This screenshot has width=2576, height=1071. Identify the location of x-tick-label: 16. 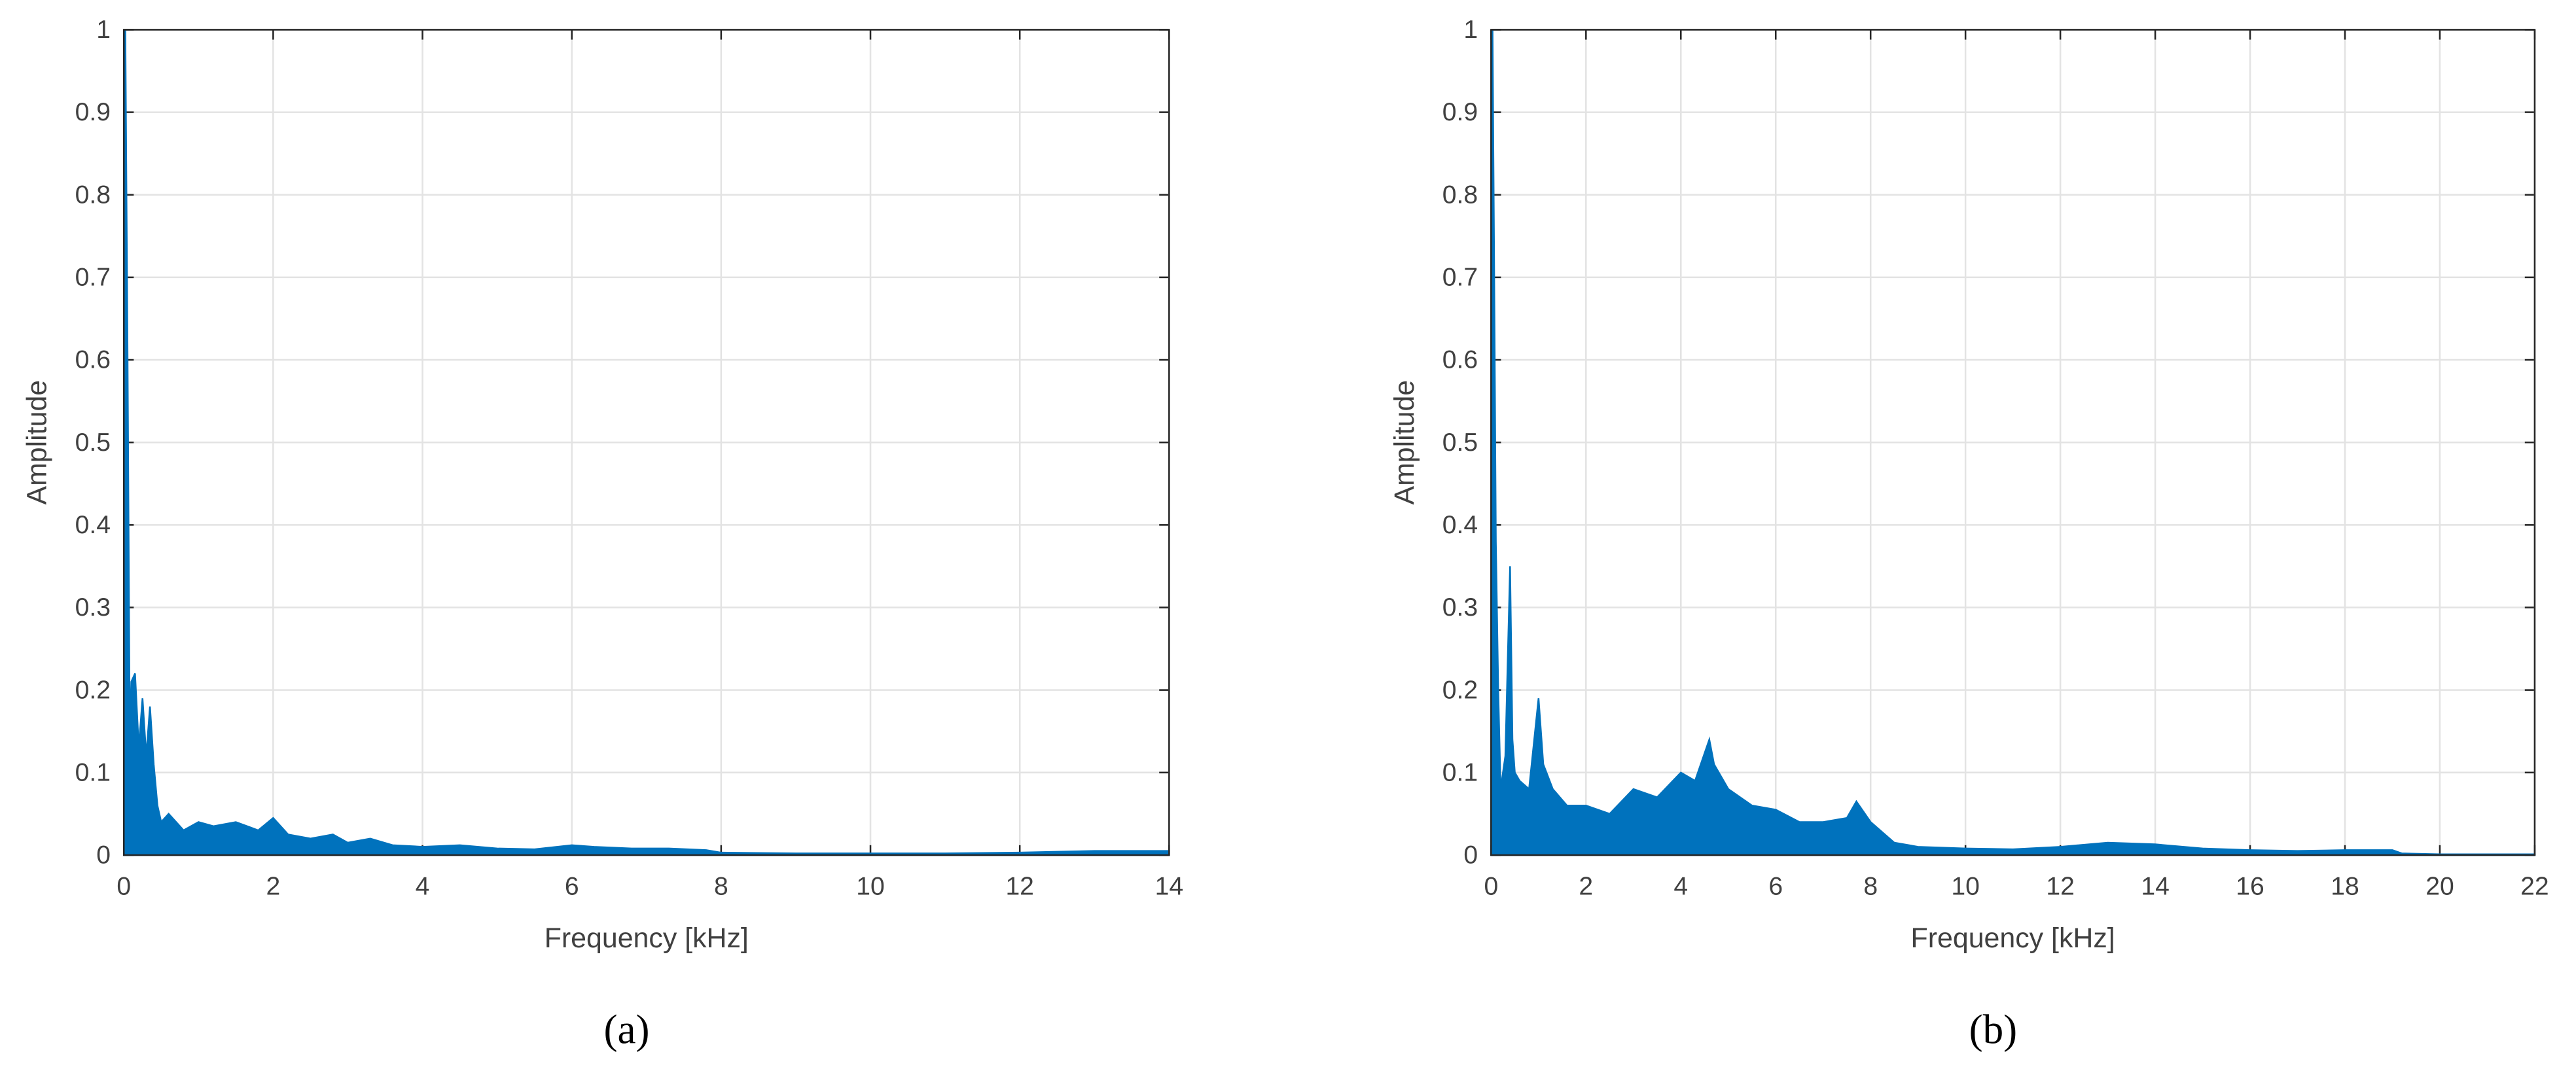
(2250, 887).